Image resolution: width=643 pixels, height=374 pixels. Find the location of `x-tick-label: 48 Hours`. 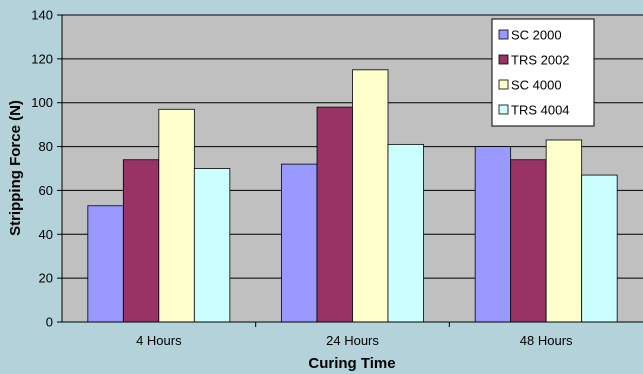

x-tick-label: 48 Hours is located at coordinates (546, 340).